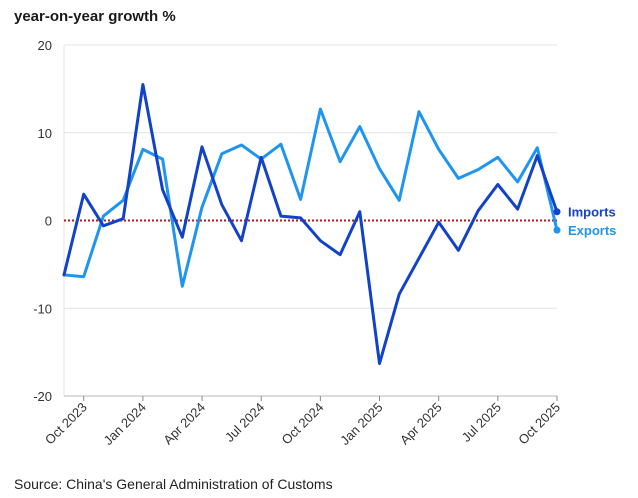 The height and width of the screenshot is (498, 638). Describe the element at coordinates (42, 221) in the screenshot. I see `y-axis-ticks: 20 10 0 -10 -20` at that location.